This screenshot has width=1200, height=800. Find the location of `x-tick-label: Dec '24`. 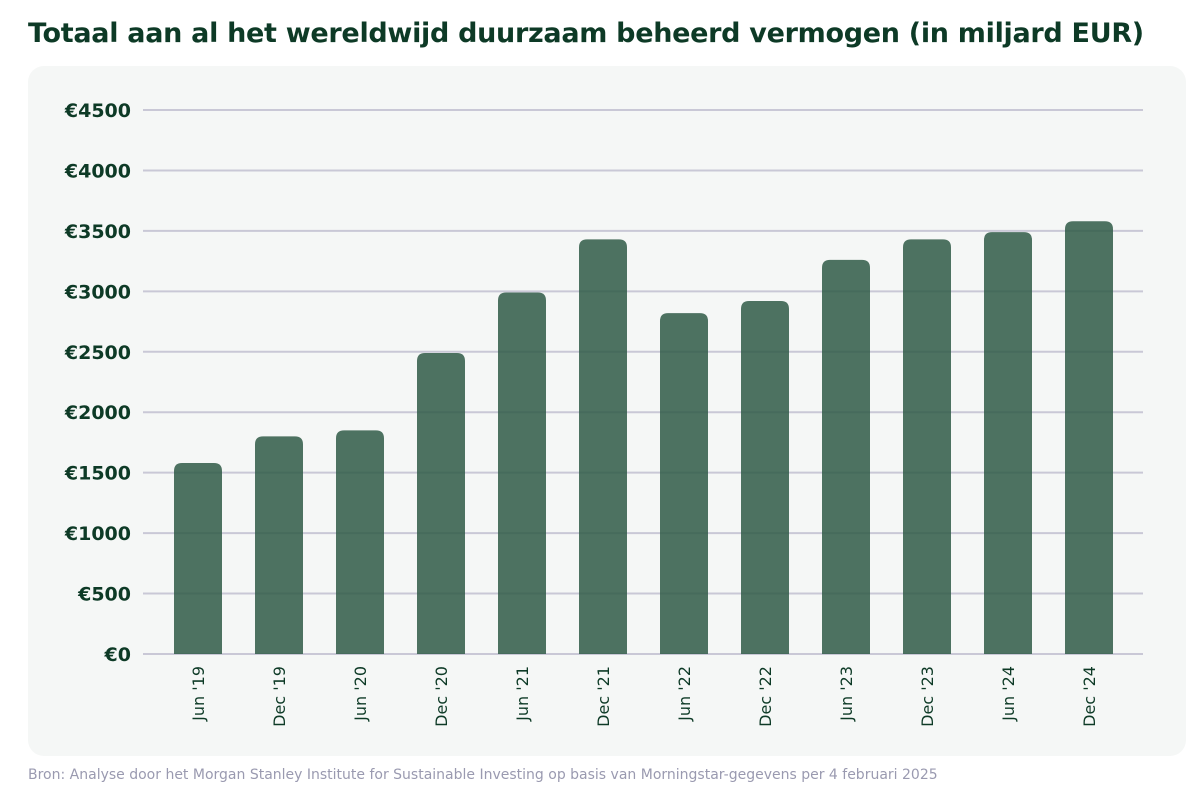

x-tick-label: Dec '24 is located at coordinates (1089, 696).